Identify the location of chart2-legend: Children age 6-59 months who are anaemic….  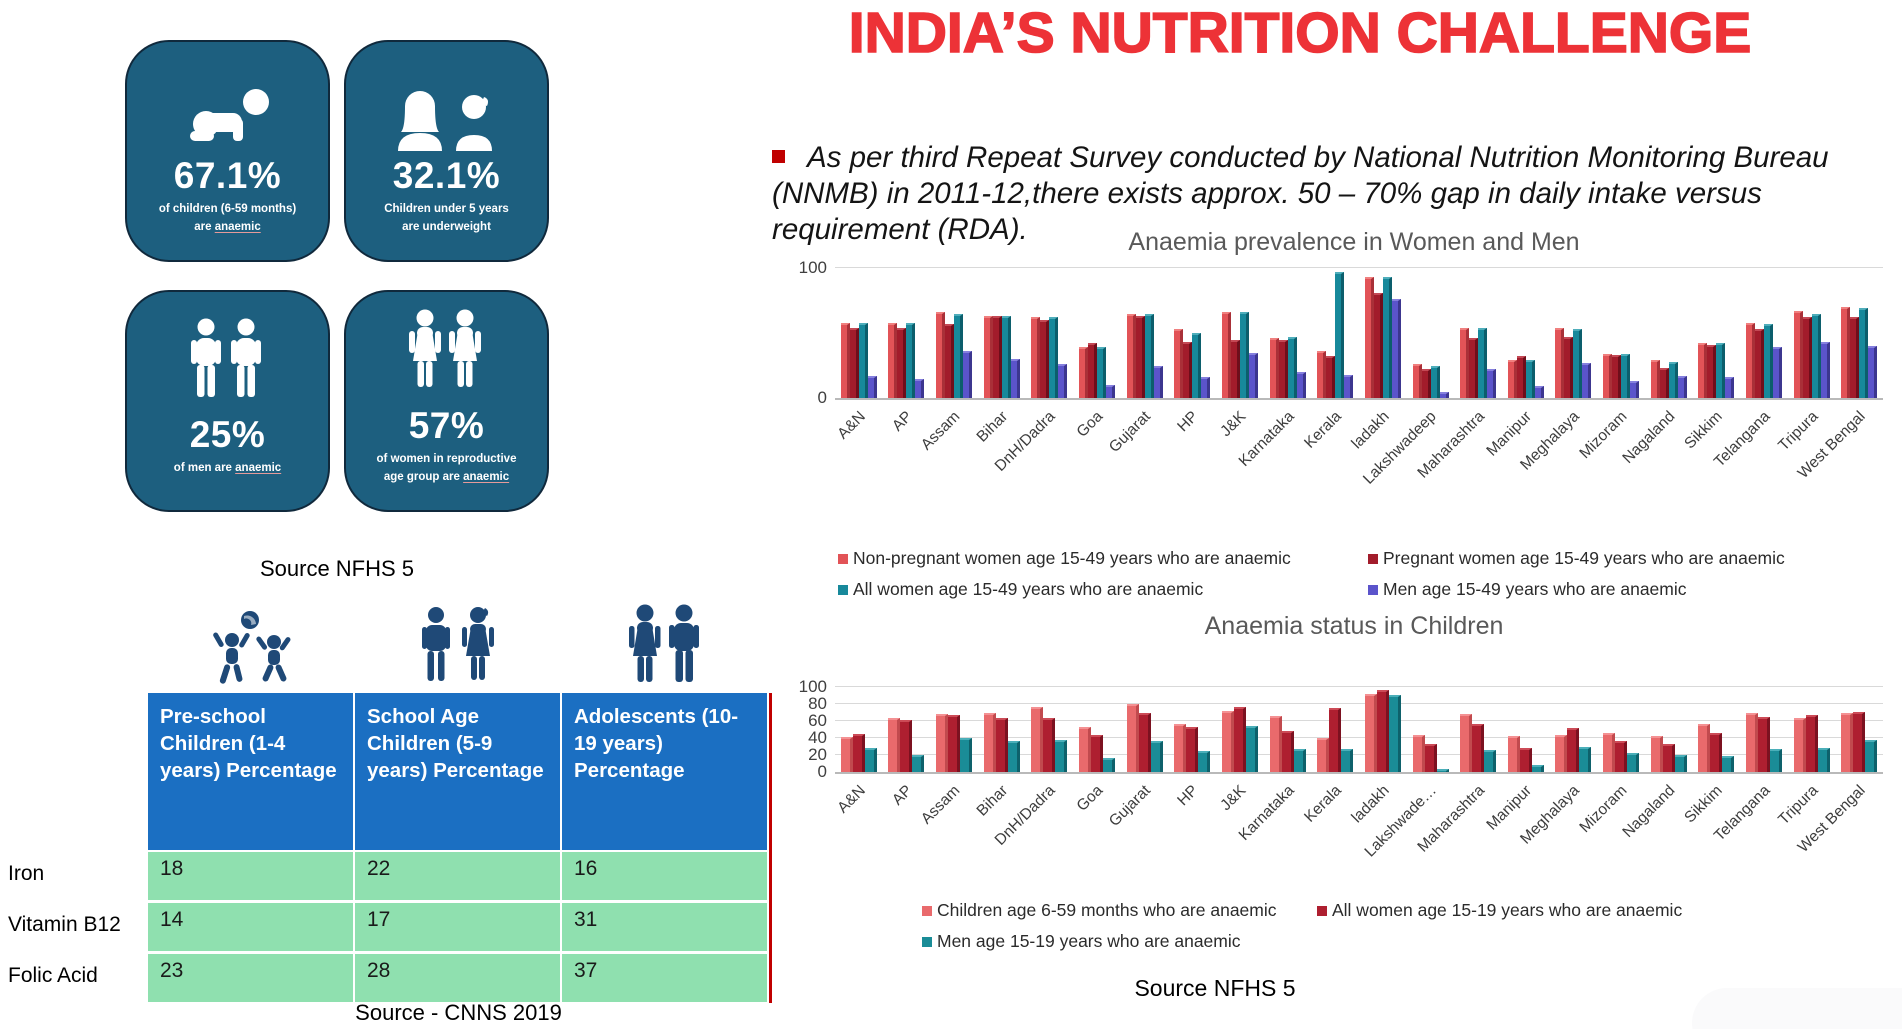
(1412, 931).